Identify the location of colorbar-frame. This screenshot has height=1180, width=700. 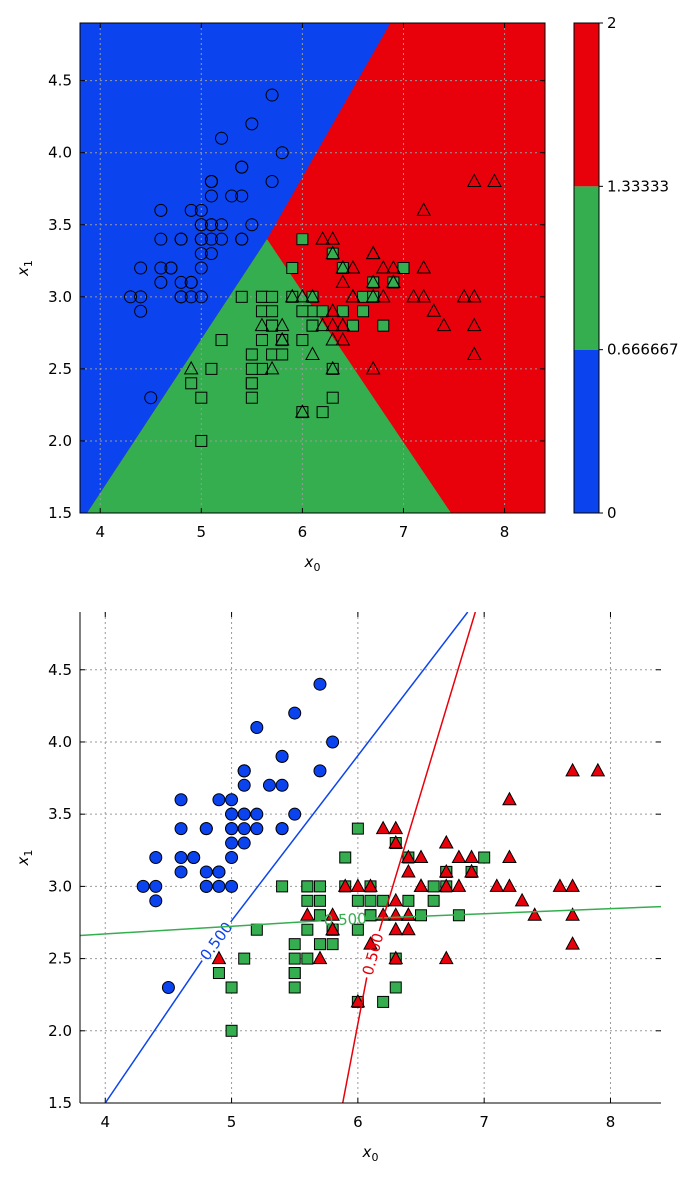
(586, 268).